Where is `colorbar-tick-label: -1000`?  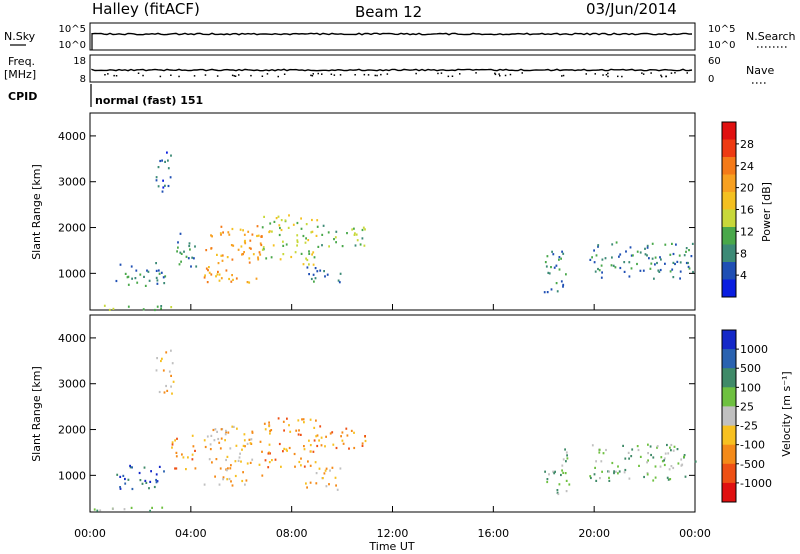 colorbar-tick-label: -1000 is located at coordinates (756, 483).